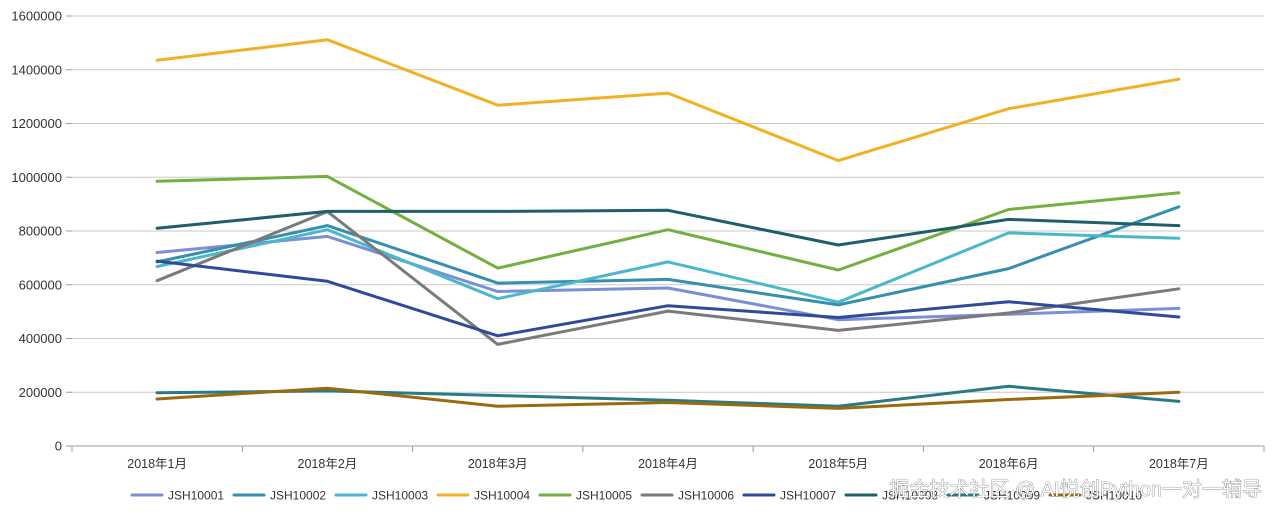 This screenshot has width=1280, height=524. Describe the element at coordinates (196, 496) in the screenshot. I see `legend-label-jsh10001: JSH10001` at that location.